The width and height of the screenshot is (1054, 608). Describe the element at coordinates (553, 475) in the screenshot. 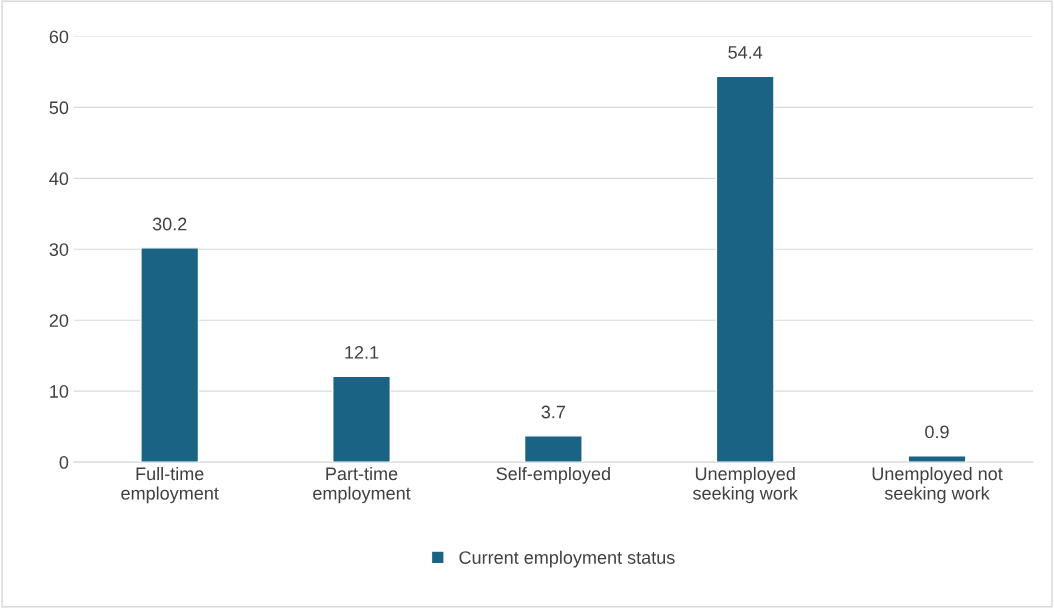

I see `x-tick-label: Self-employed` at that location.